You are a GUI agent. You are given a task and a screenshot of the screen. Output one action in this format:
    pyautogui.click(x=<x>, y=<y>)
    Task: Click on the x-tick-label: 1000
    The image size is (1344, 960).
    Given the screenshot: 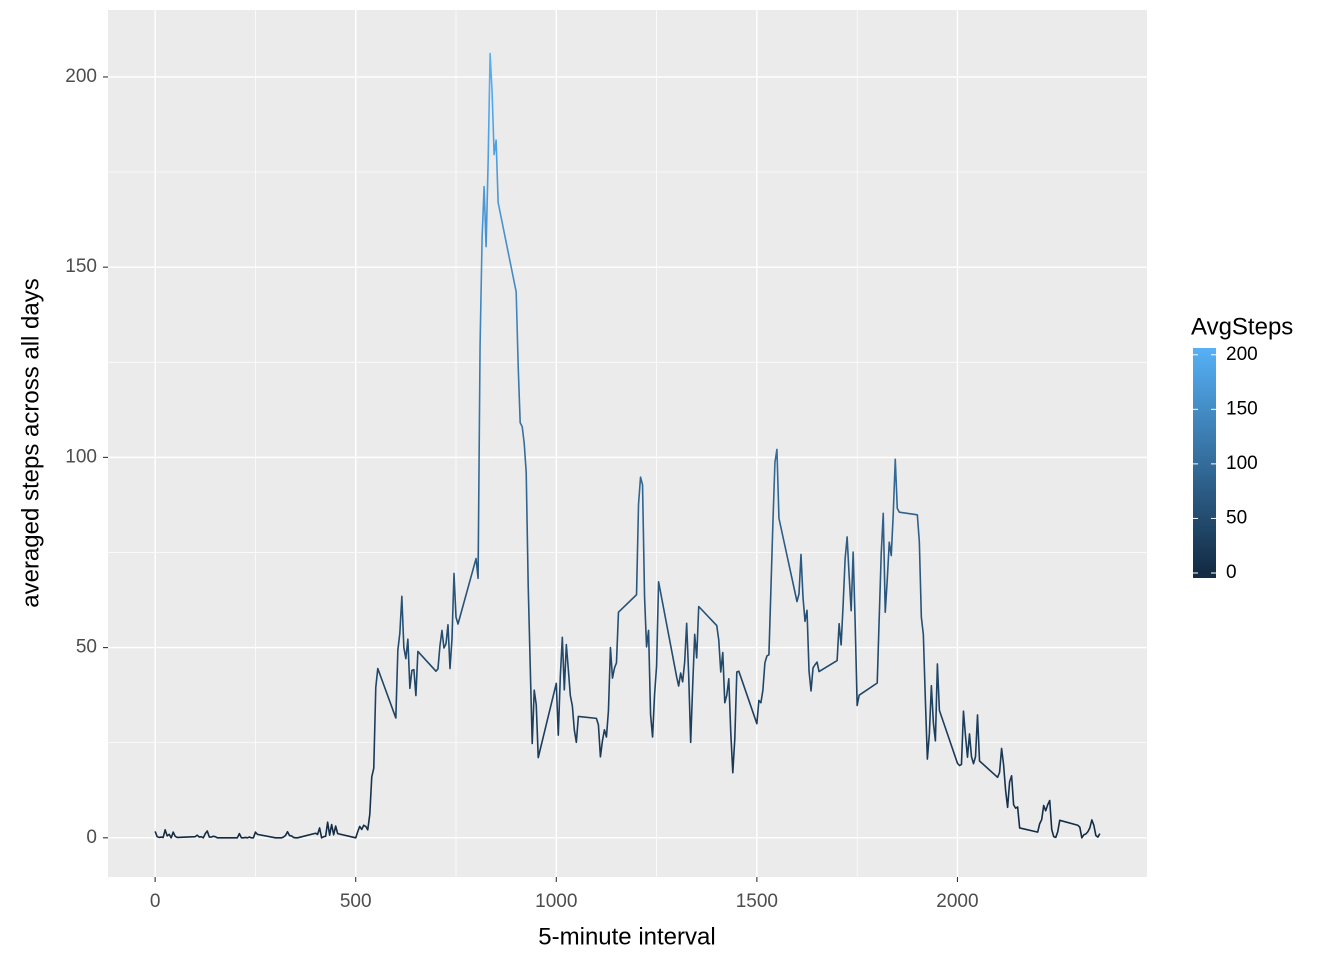 What is the action you would take?
    pyautogui.click(x=556, y=901)
    